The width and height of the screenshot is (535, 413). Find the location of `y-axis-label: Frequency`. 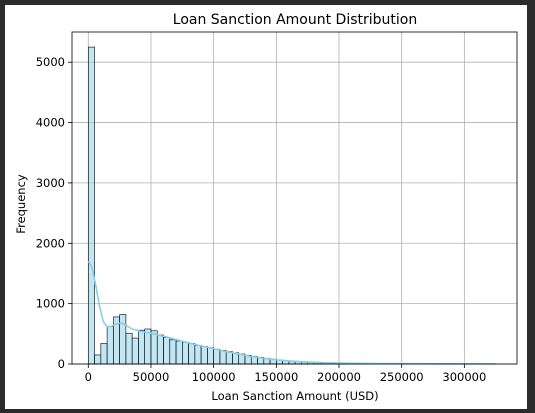

y-axis-label: Frequency is located at coordinates (21, 204).